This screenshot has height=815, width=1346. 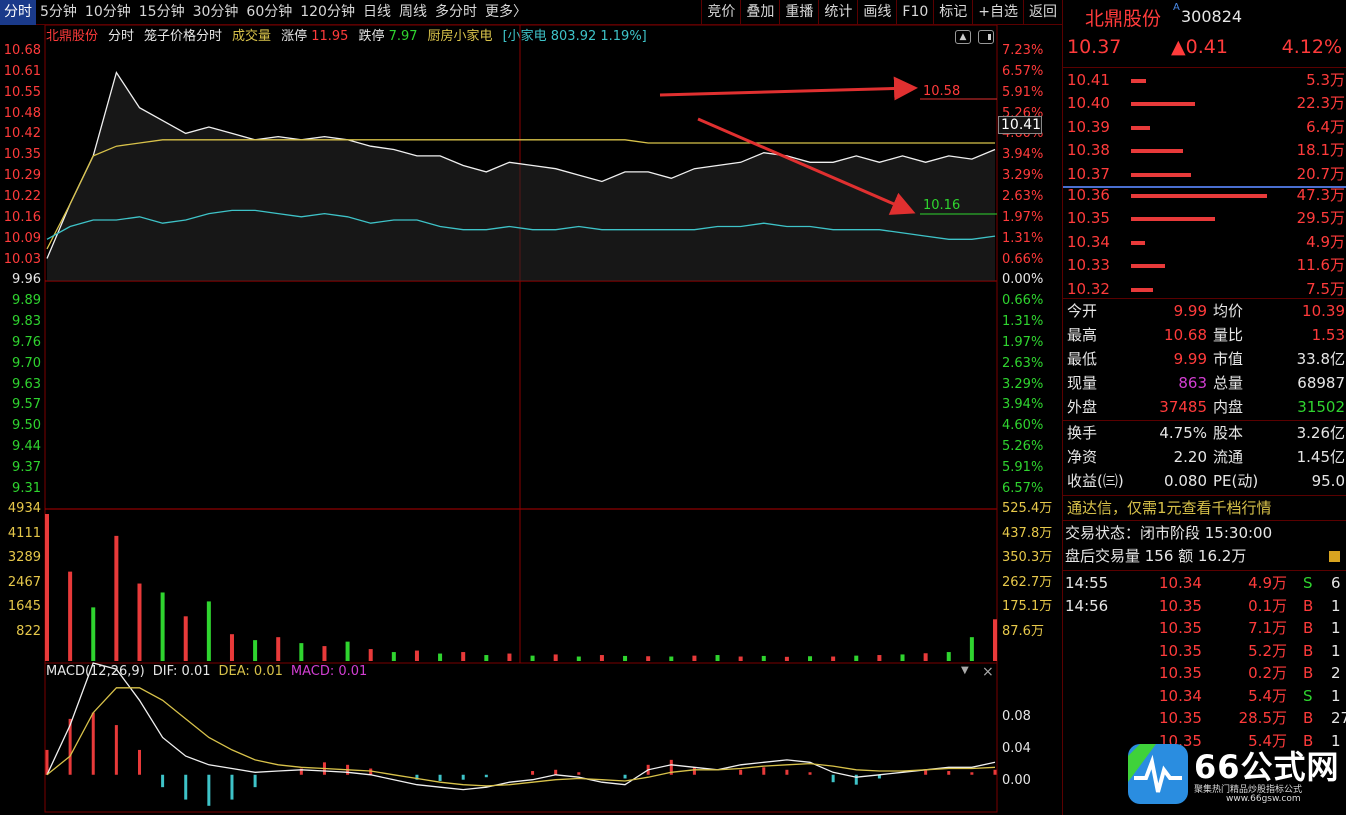 I want to click on tick-row-5: 10.34 5.4万 S 1, so click(x=1204, y=696).